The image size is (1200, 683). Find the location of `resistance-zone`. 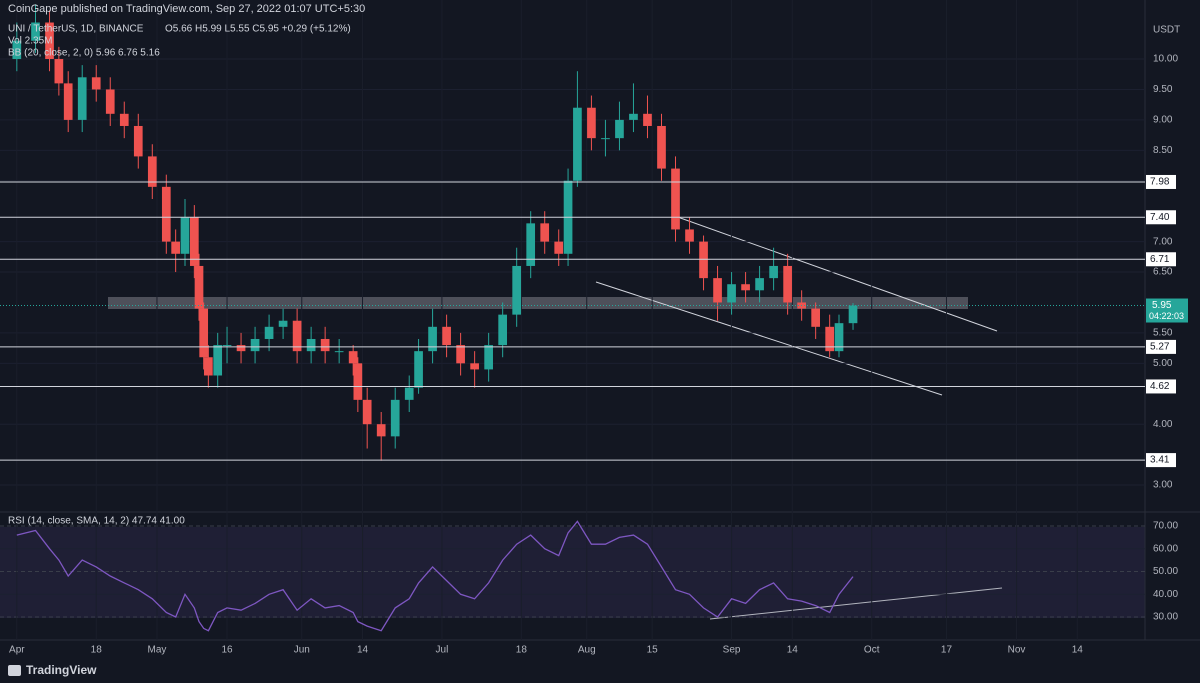

resistance-zone is located at coordinates (538, 303).